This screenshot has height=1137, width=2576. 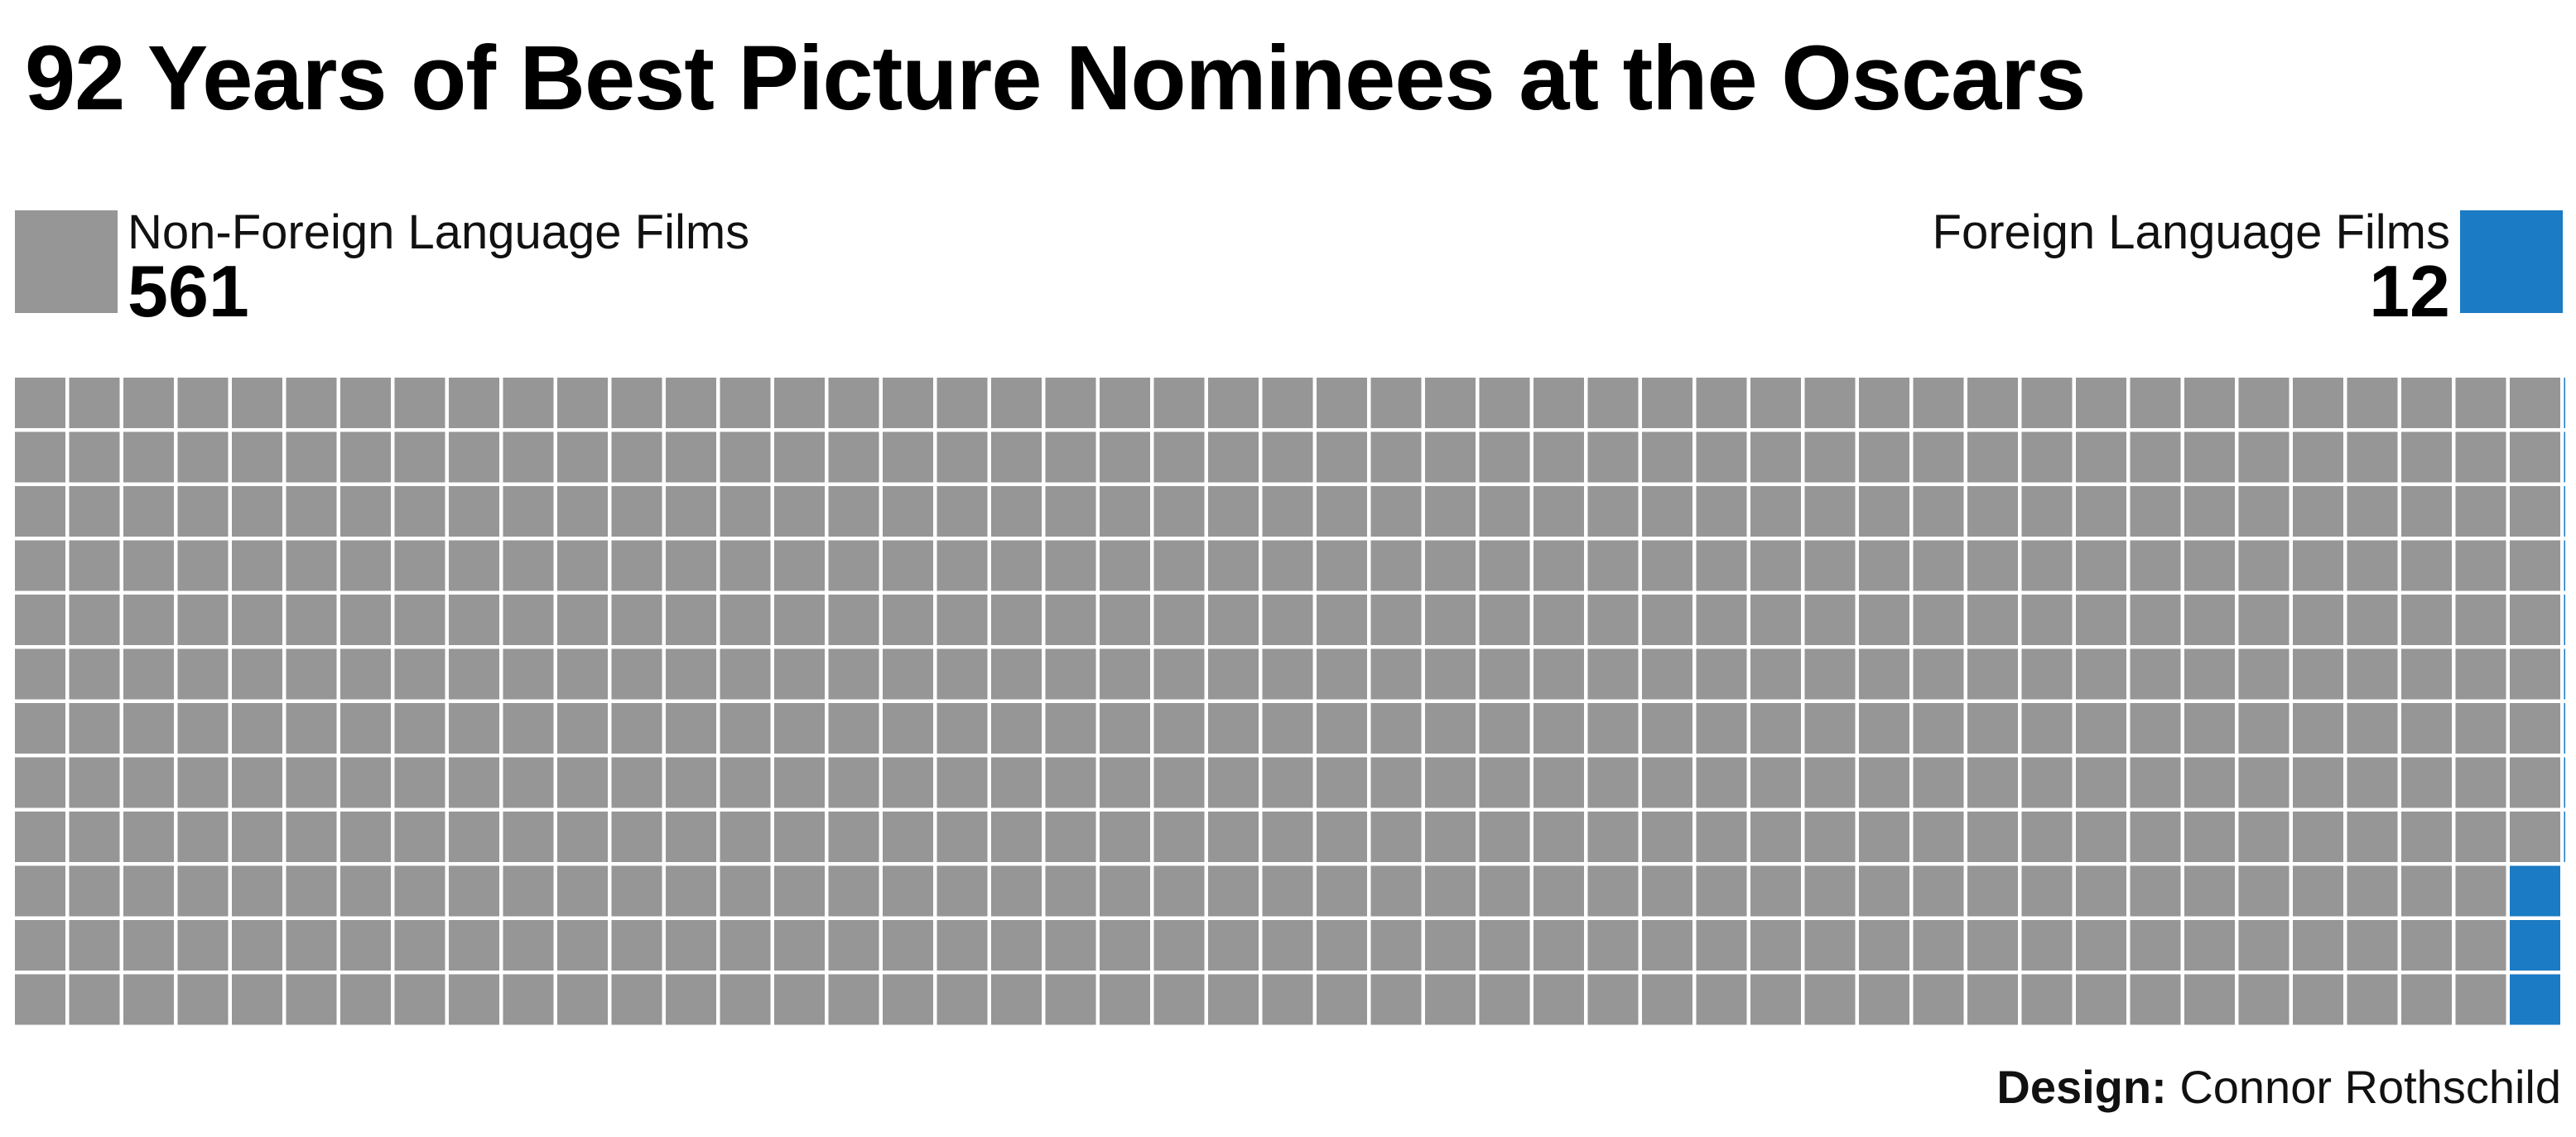 What do you see at coordinates (2511, 262) in the screenshot?
I see `legend-swatch-foreign` at bounding box center [2511, 262].